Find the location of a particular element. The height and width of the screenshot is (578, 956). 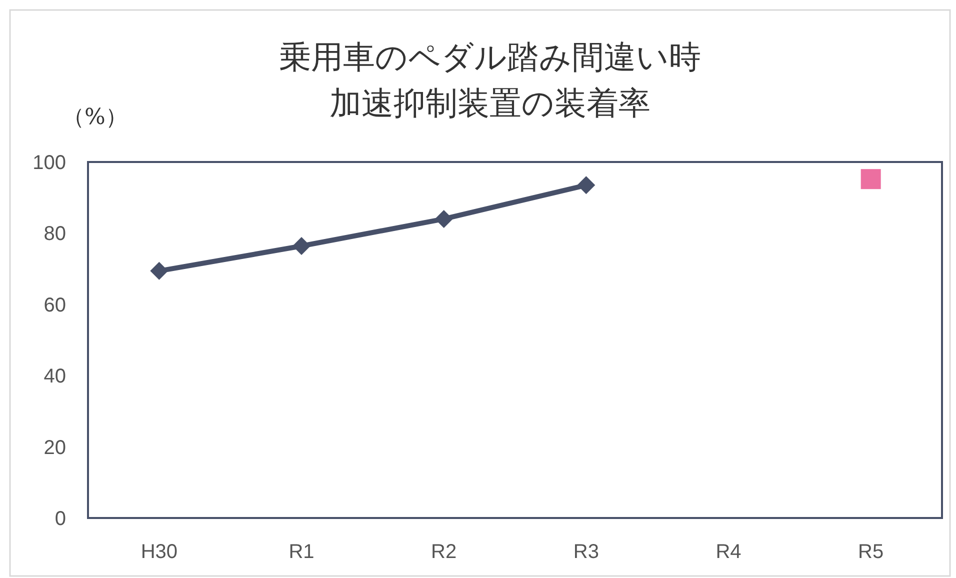

y-tick-label: 100 is located at coordinates (49, 163).